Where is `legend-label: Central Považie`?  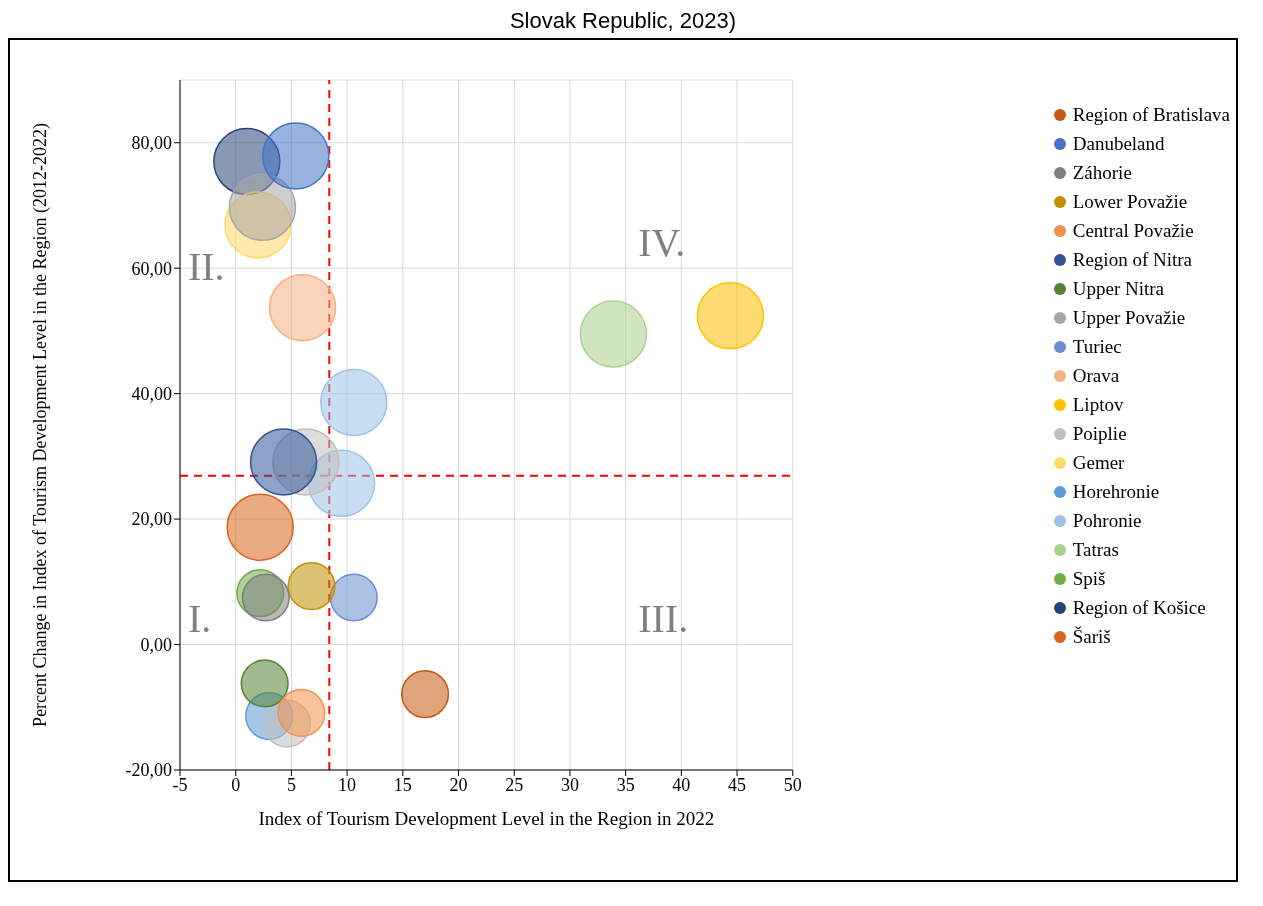 legend-label: Central Považie is located at coordinates (1133, 231).